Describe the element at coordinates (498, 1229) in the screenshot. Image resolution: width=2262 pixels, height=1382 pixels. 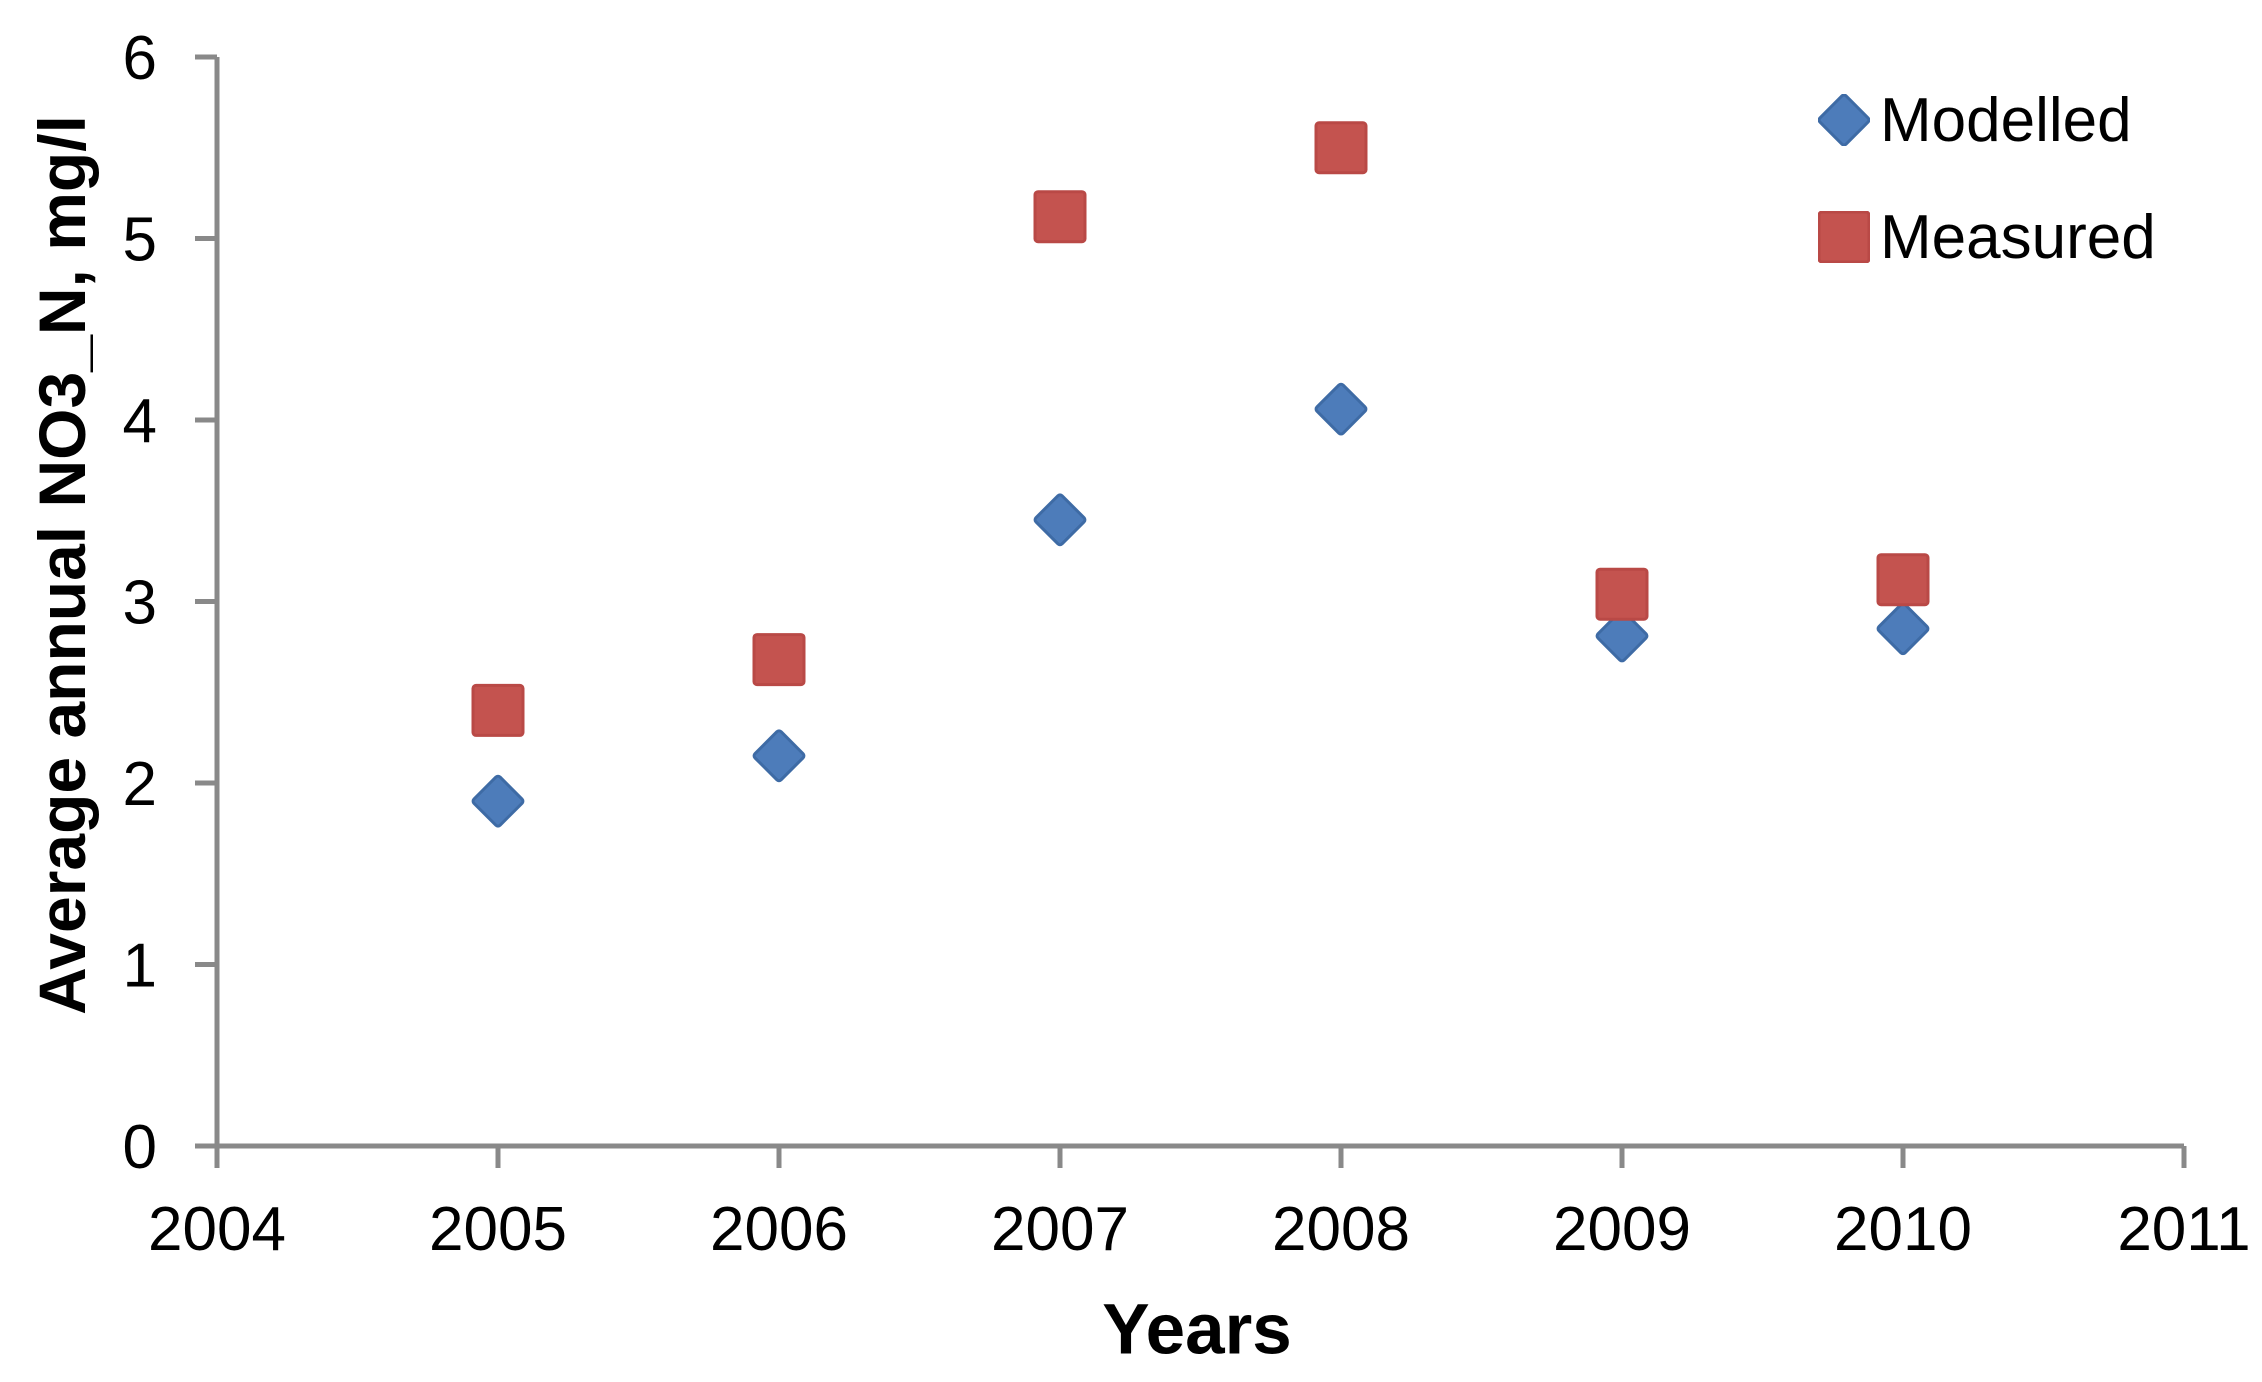
I see `svg-text: 2005` at that location.